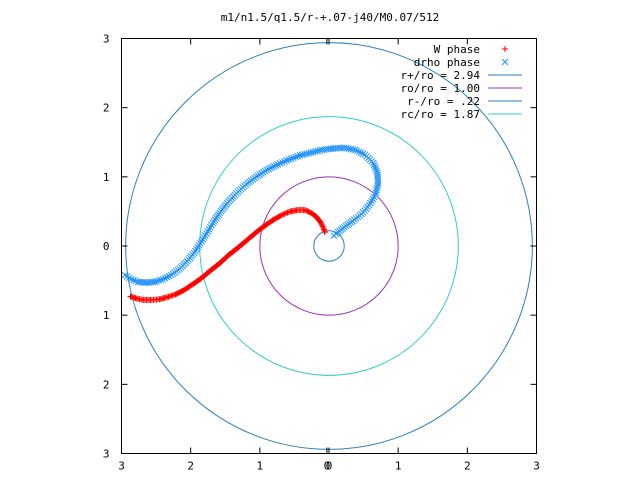 The image size is (640, 480). I want to click on legend-label: rc/ro = 1.87, so click(440, 114).